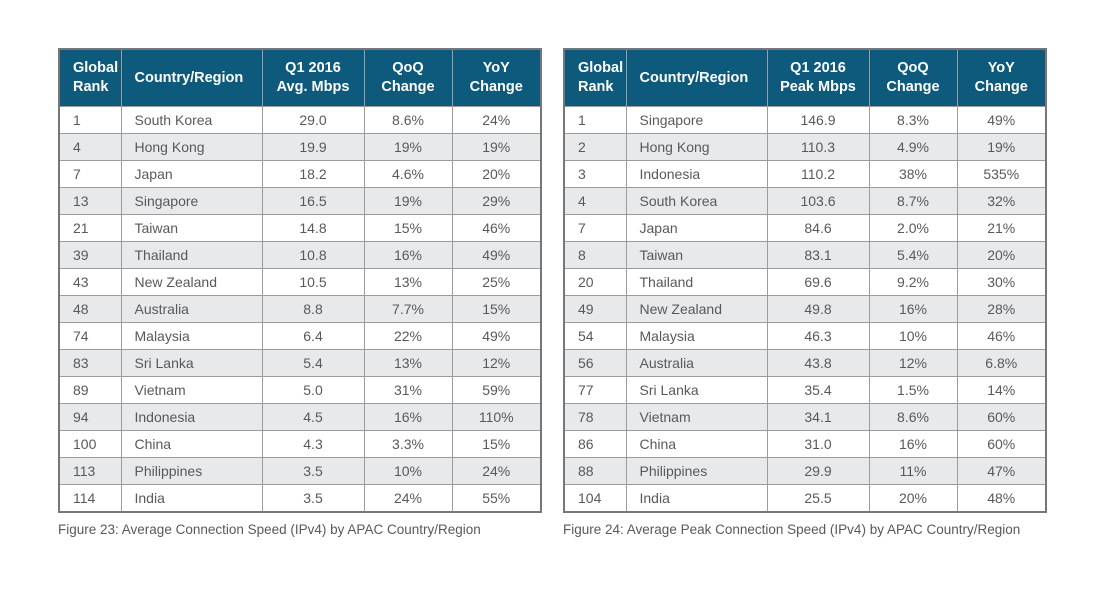  Describe the element at coordinates (313, 201) in the screenshot. I see `avg-mbps-cell: 16.5` at that location.